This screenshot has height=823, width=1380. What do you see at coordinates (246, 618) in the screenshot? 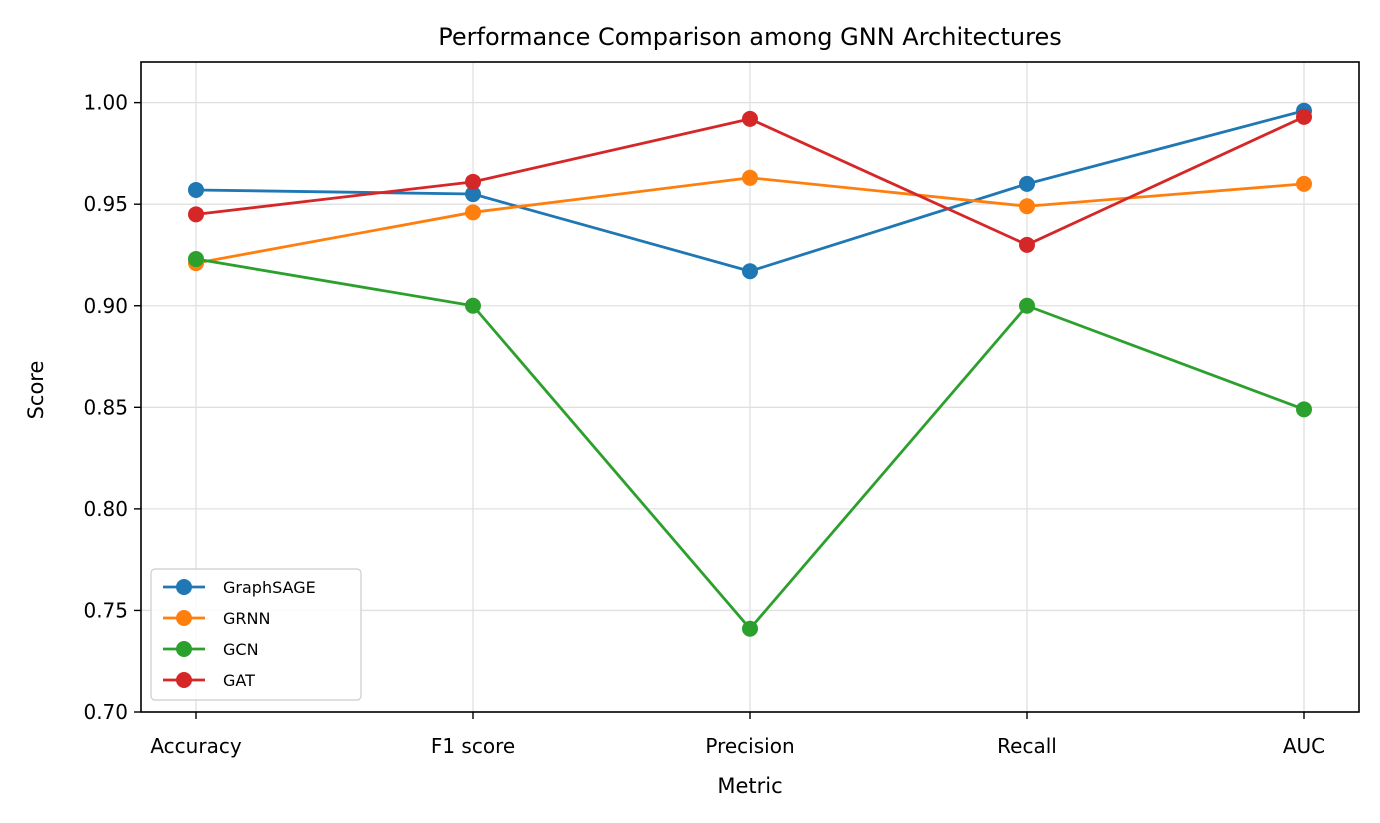
I see `legend-label: GRNN` at bounding box center [246, 618].